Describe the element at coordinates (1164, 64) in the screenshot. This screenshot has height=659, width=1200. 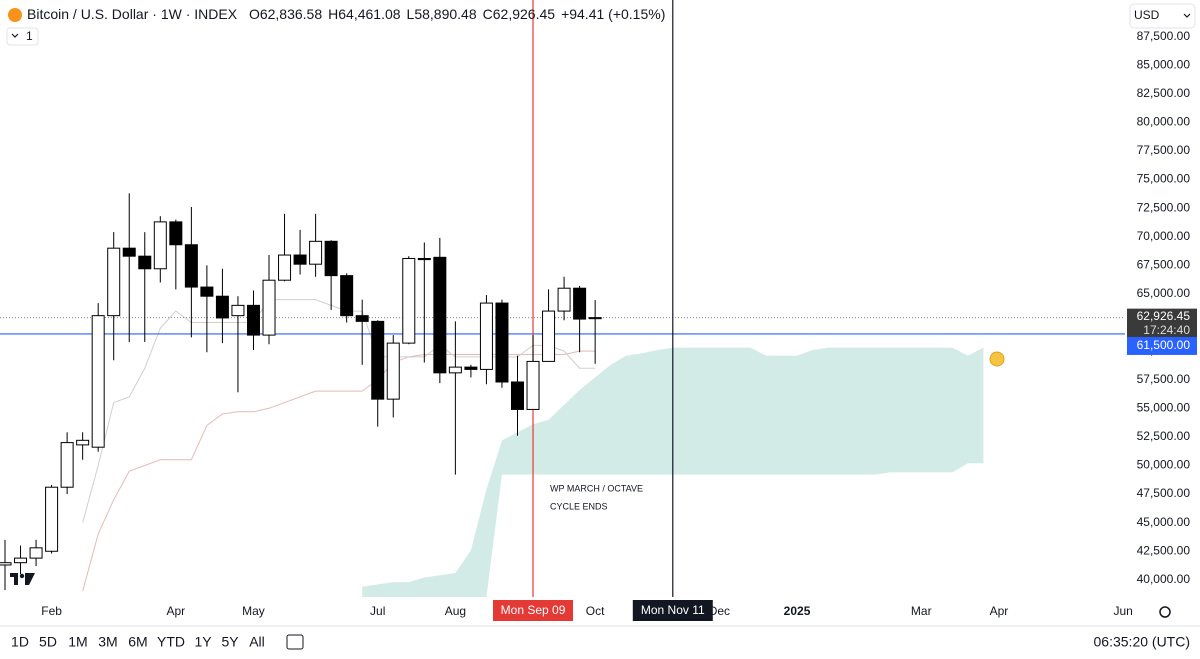
I see `y-tick-label: 85,000.00` at that location.